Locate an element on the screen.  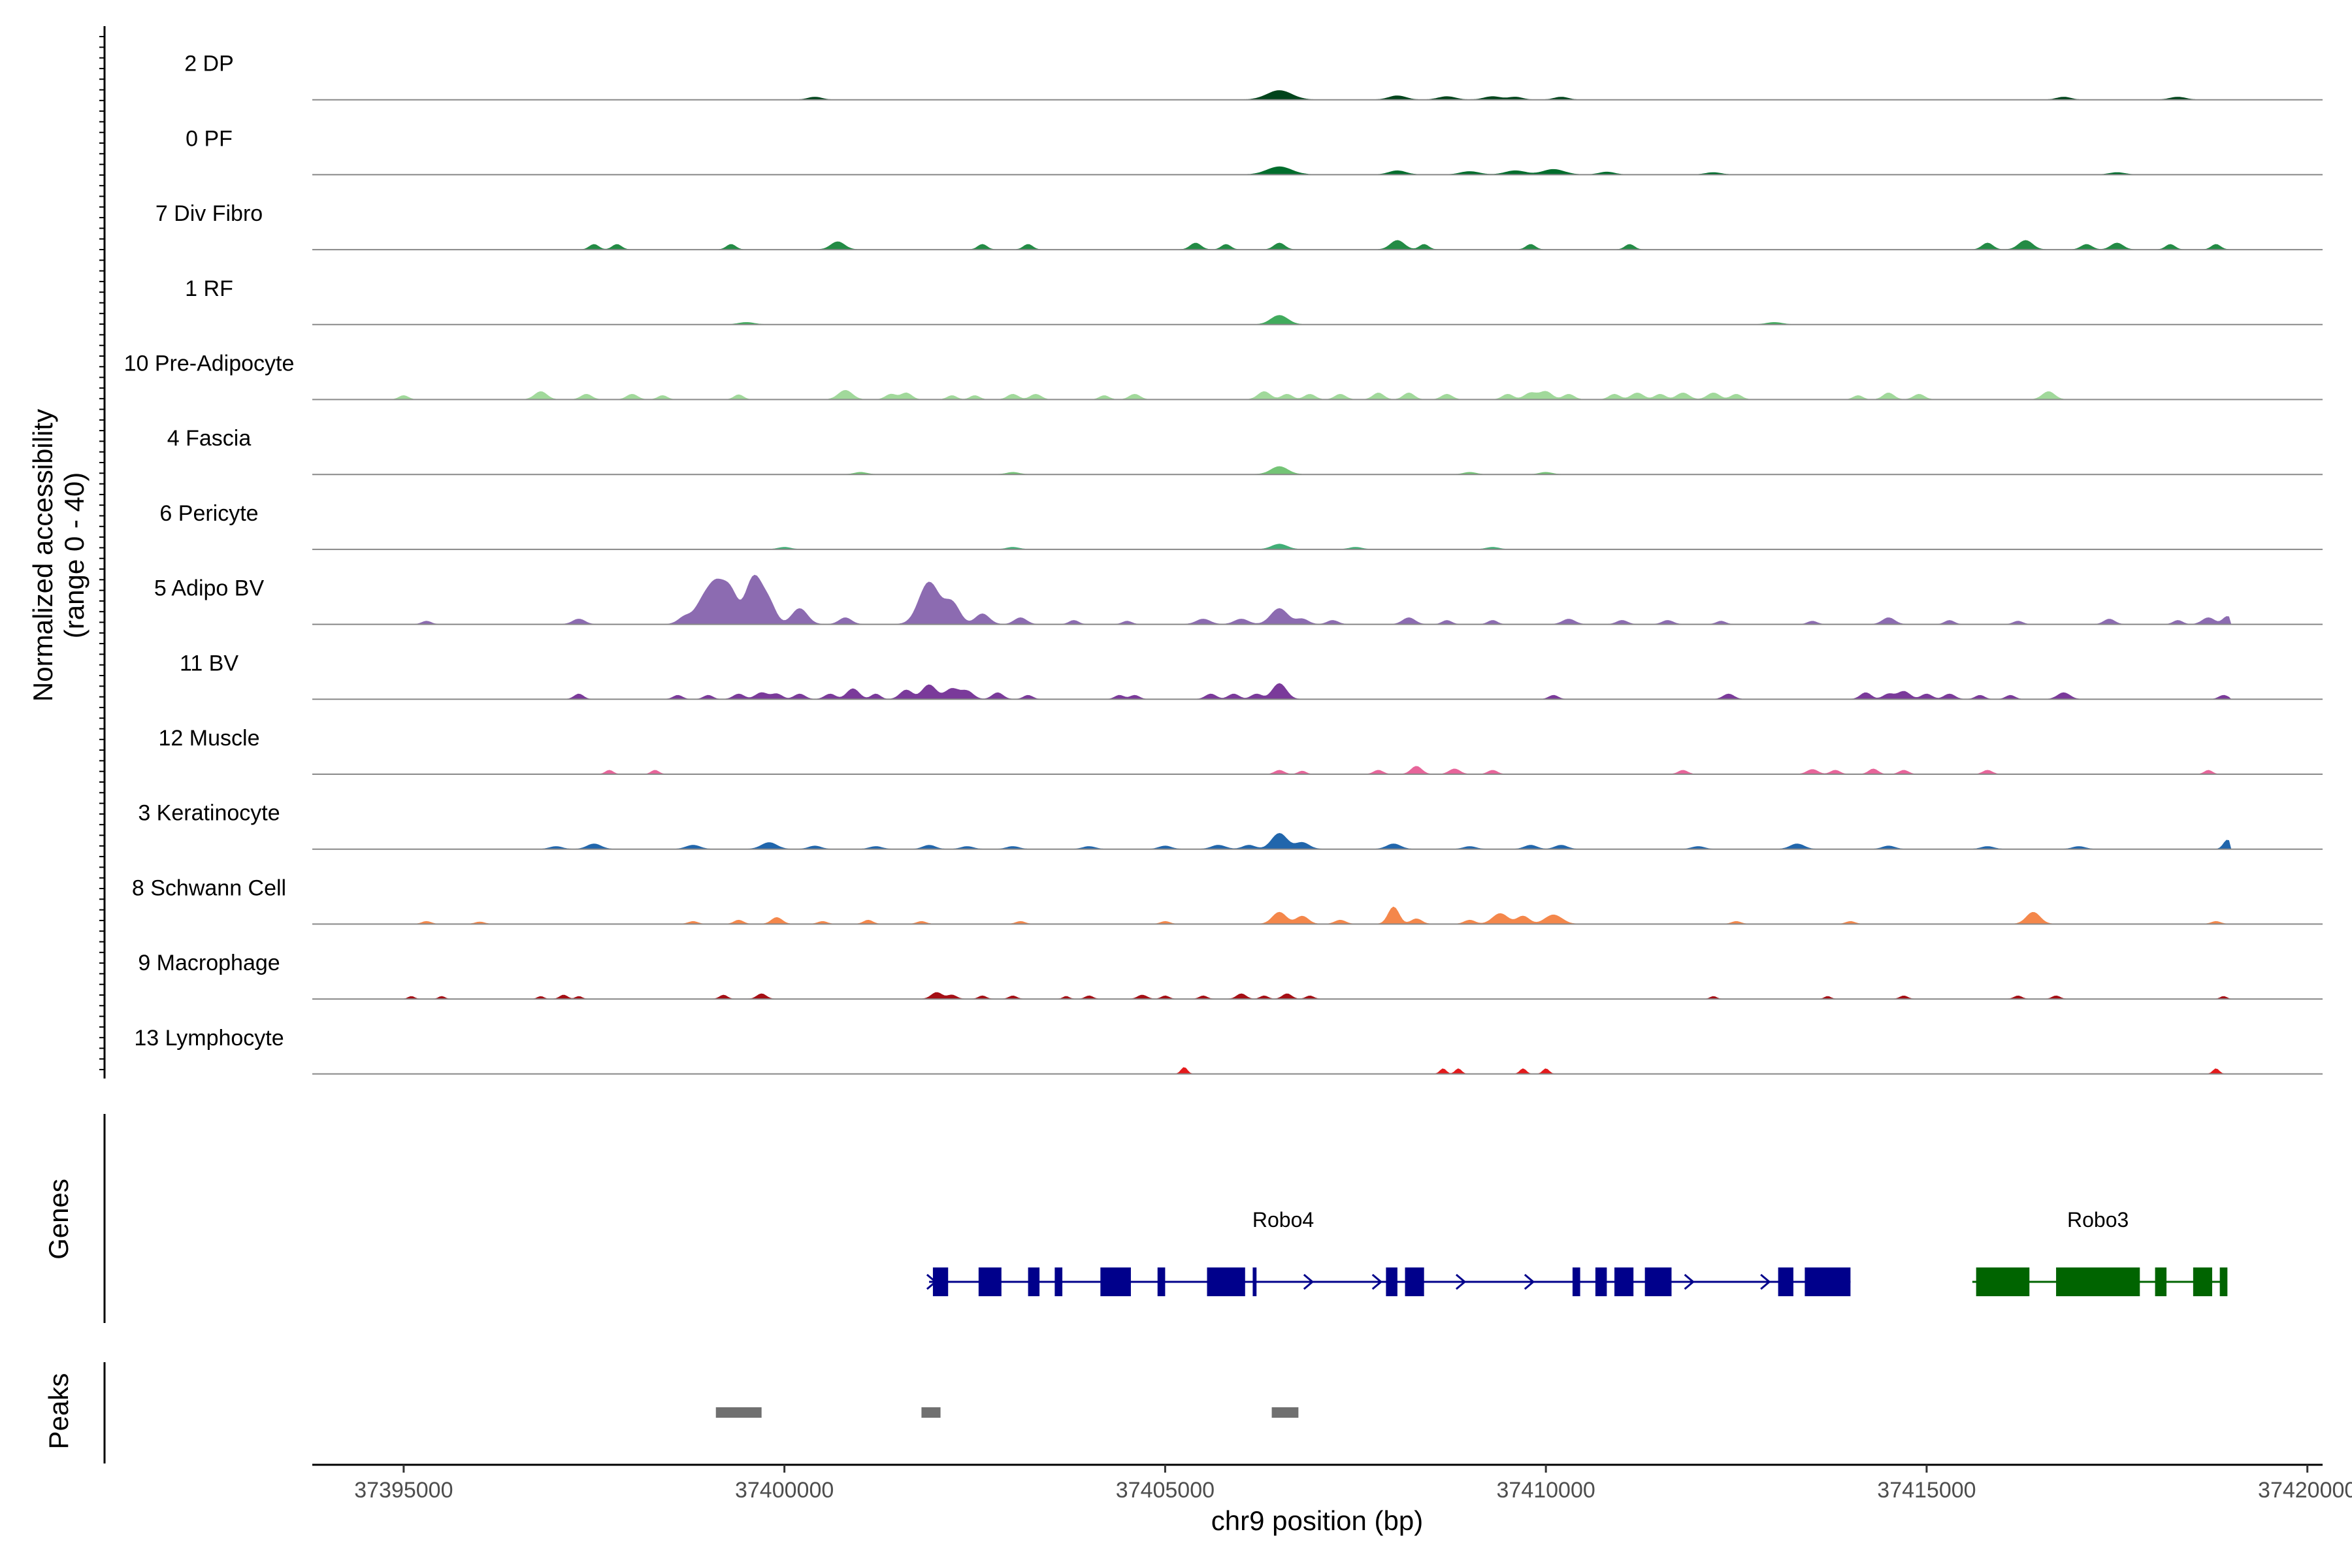
gene-robo4: Robo4 is located at coordinates (1388, 1252).